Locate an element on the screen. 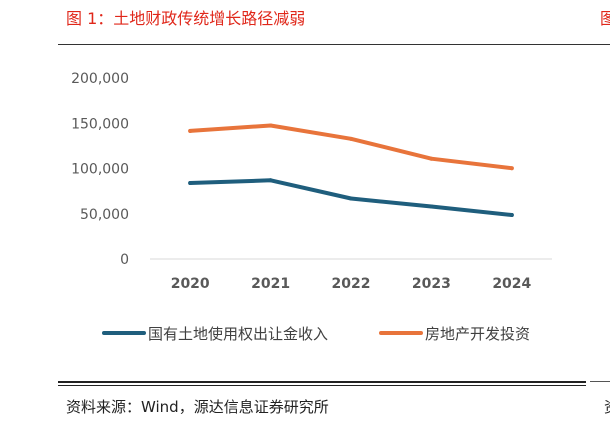 The image size is (610, 428). source-note: 资料来源：Wind，源达信息证券研究所 is located at coordinates (197, 407).